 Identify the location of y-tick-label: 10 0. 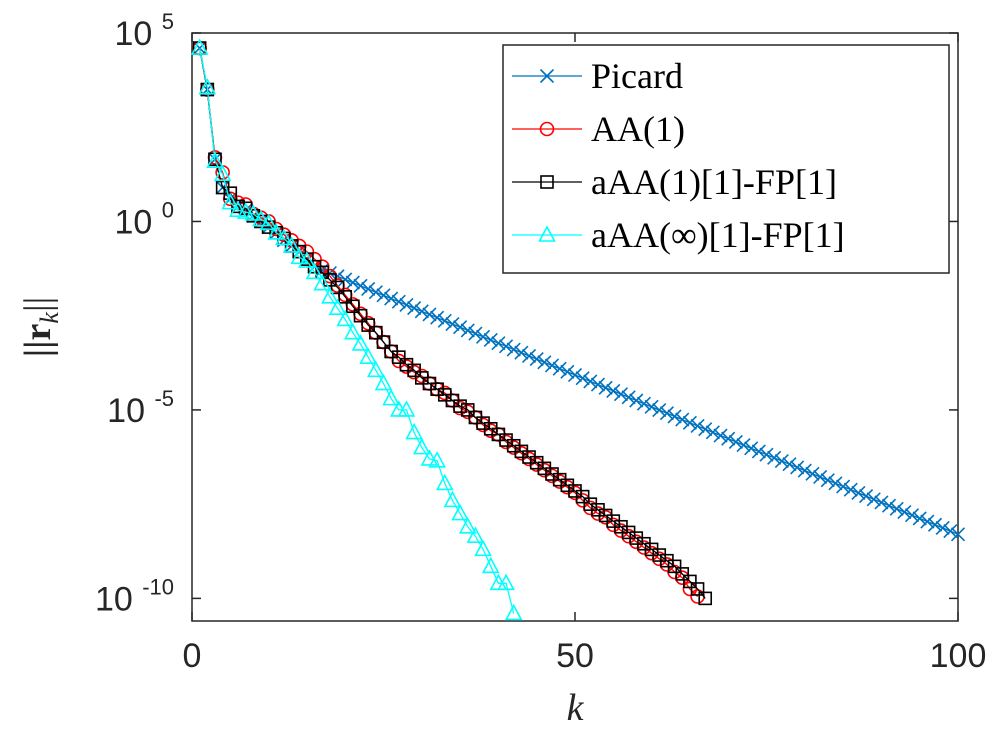
(144, 219).